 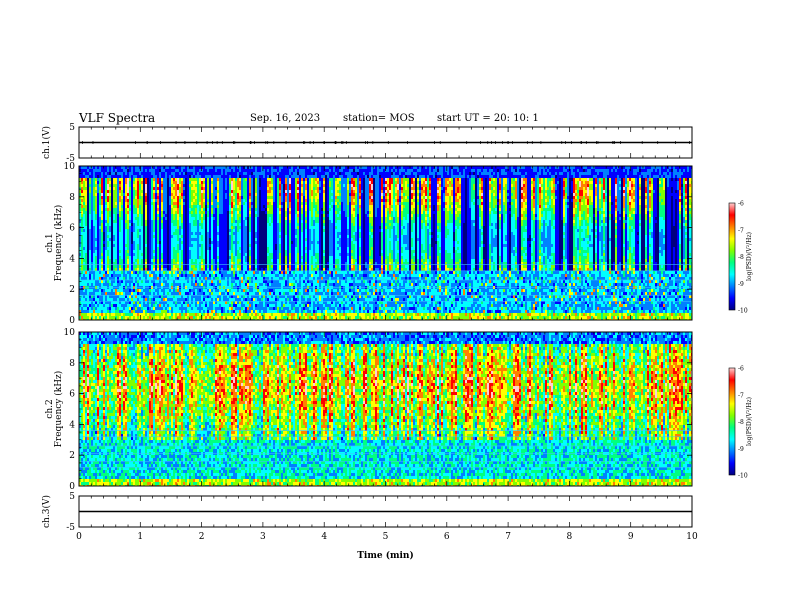 What do you see at coordinates (79, 537) in the screenshot?
I see `x-tick-label: 0` at bounding box center [79, 537].